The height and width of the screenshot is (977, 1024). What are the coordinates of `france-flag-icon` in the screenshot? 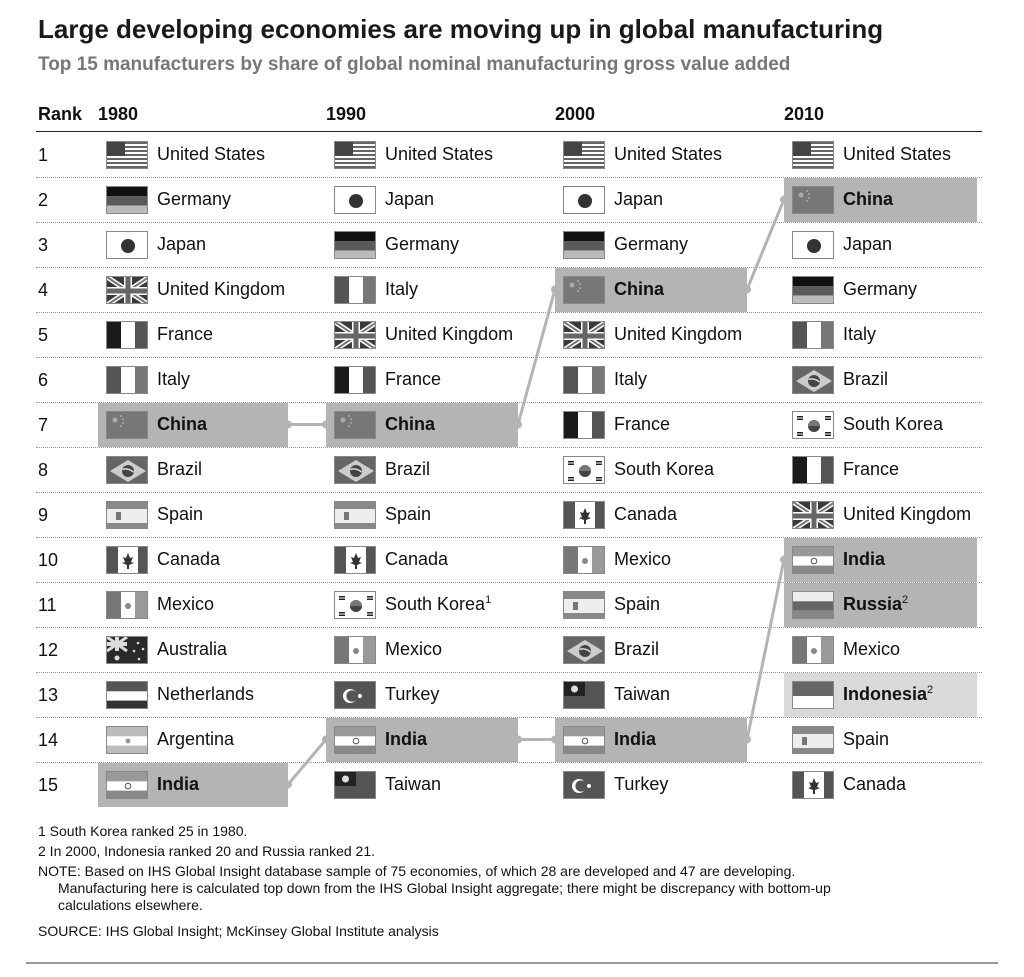 It's located at (355, 379).